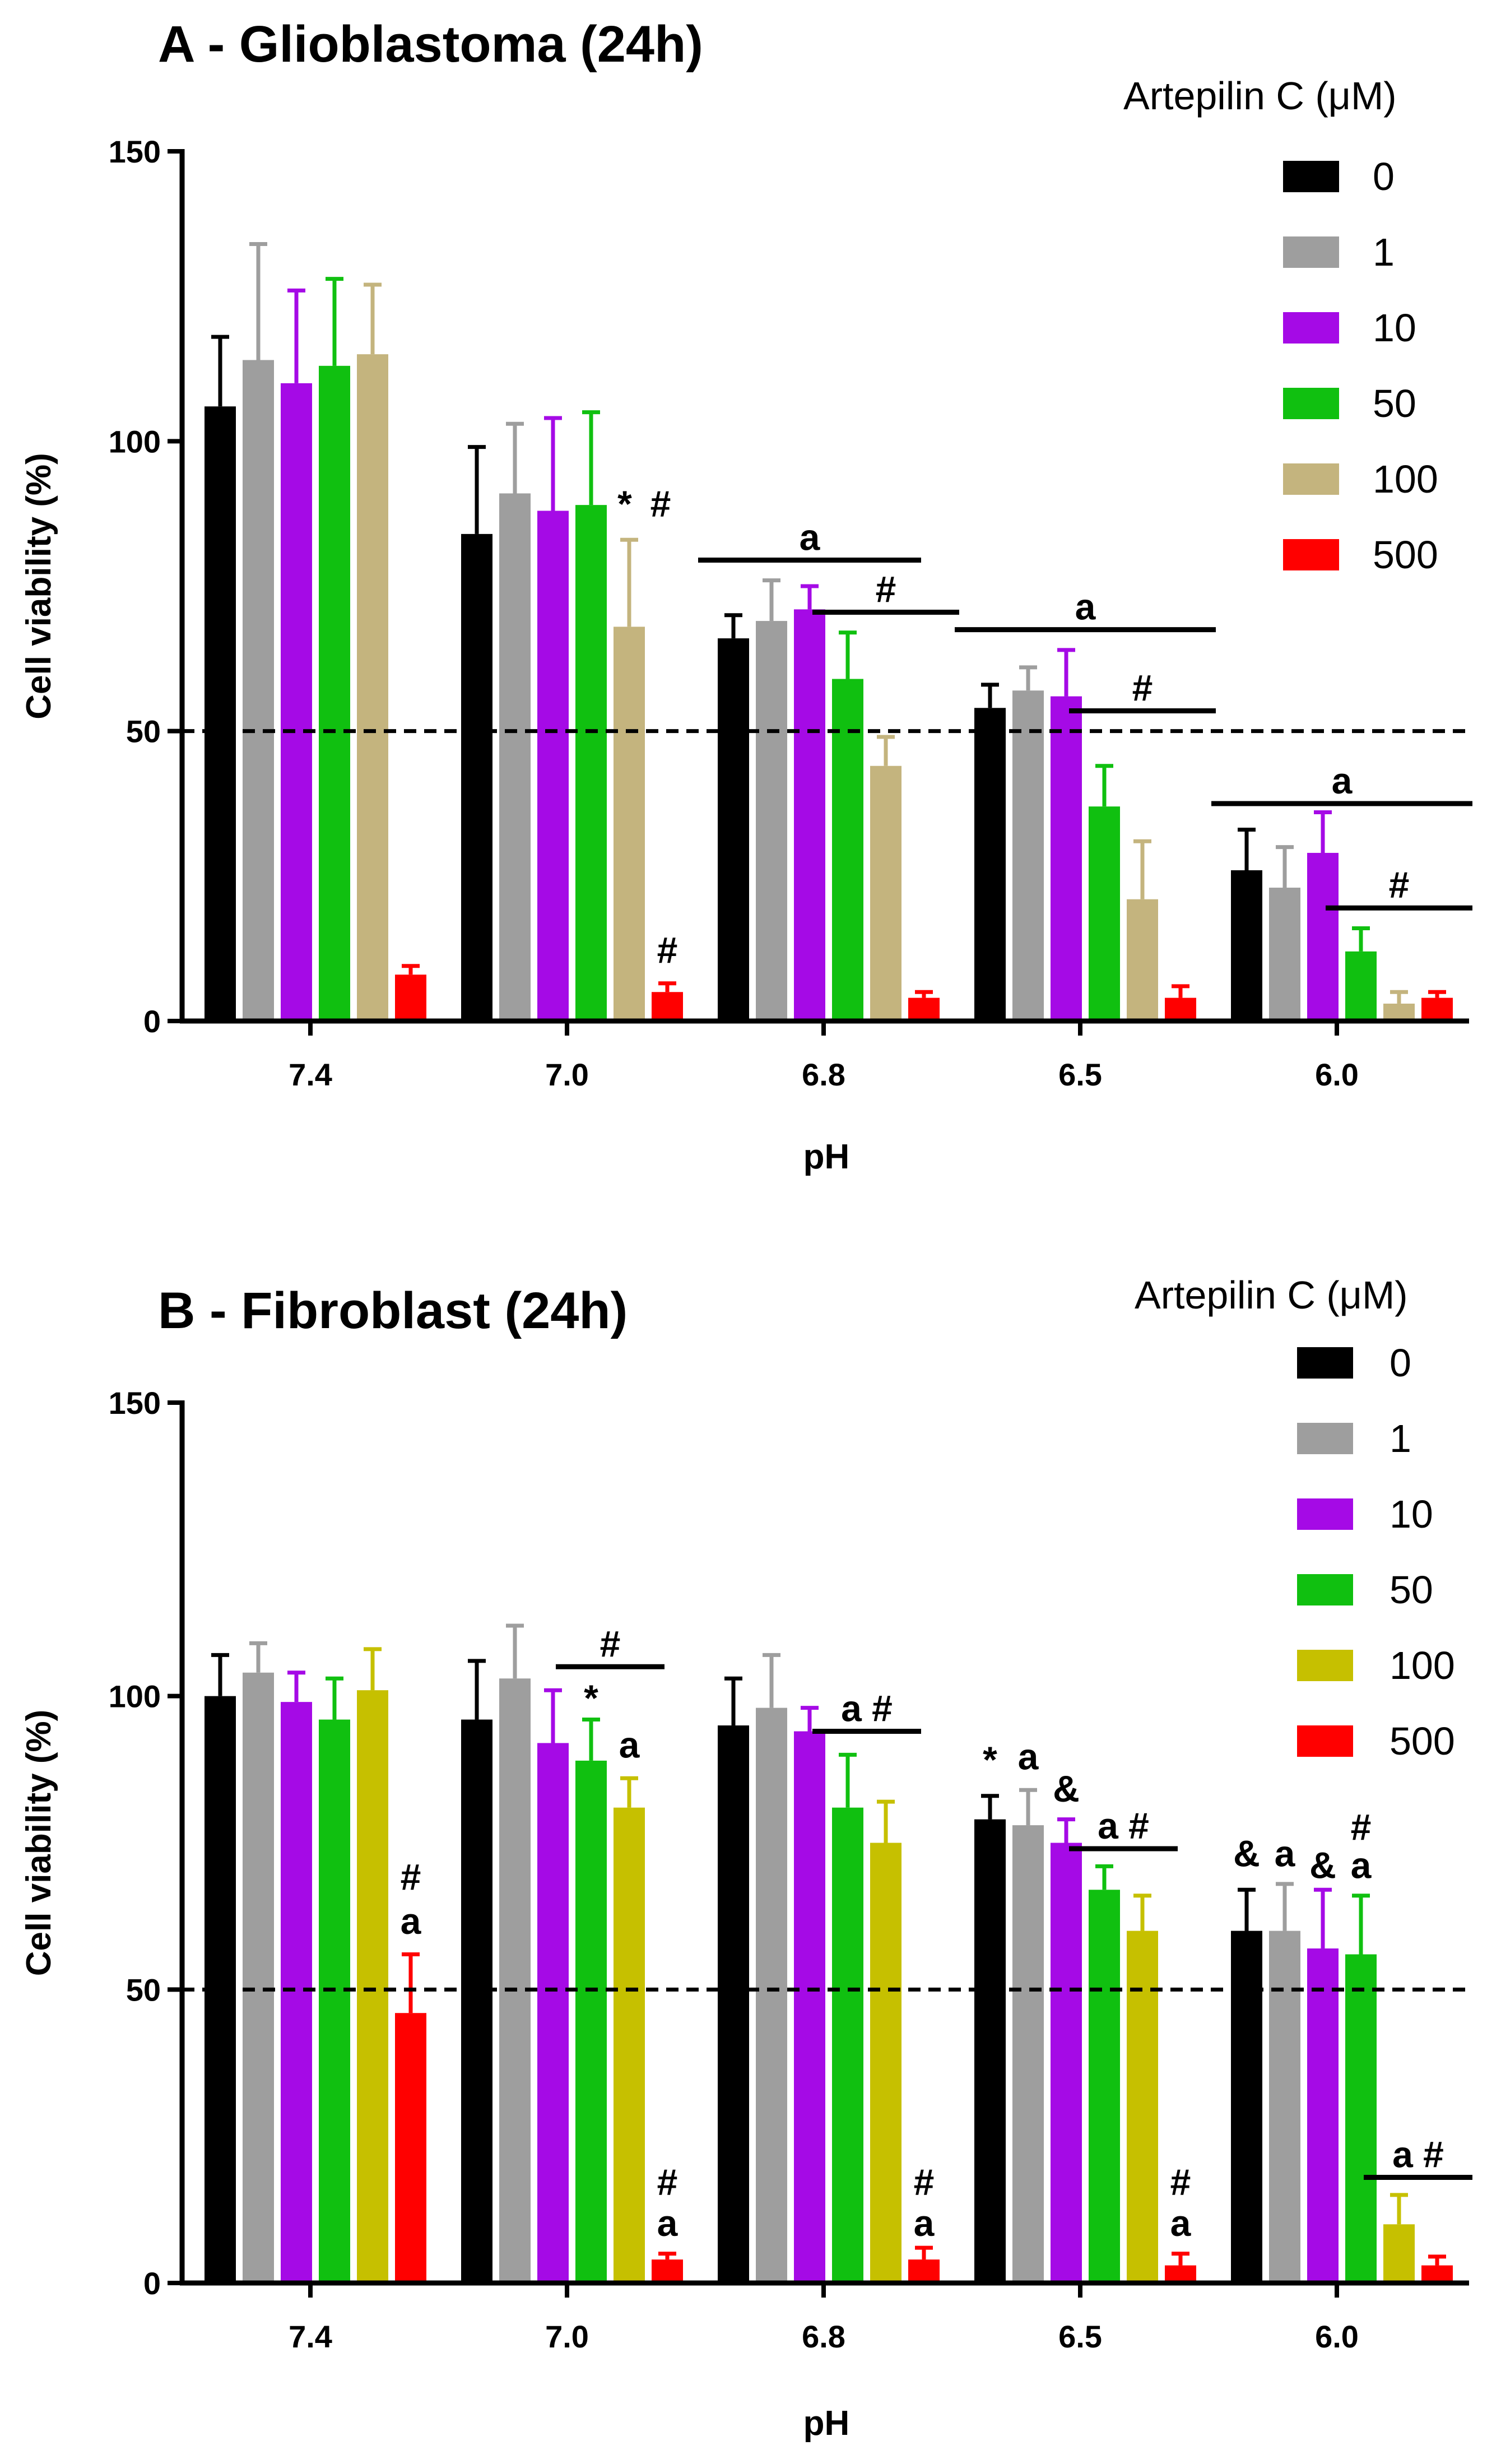  What do you see at coordinates (1260, 96) in the screenshot?
I see `legend-title: Artepilin C (μM)` at bounding box center [1260, 96].